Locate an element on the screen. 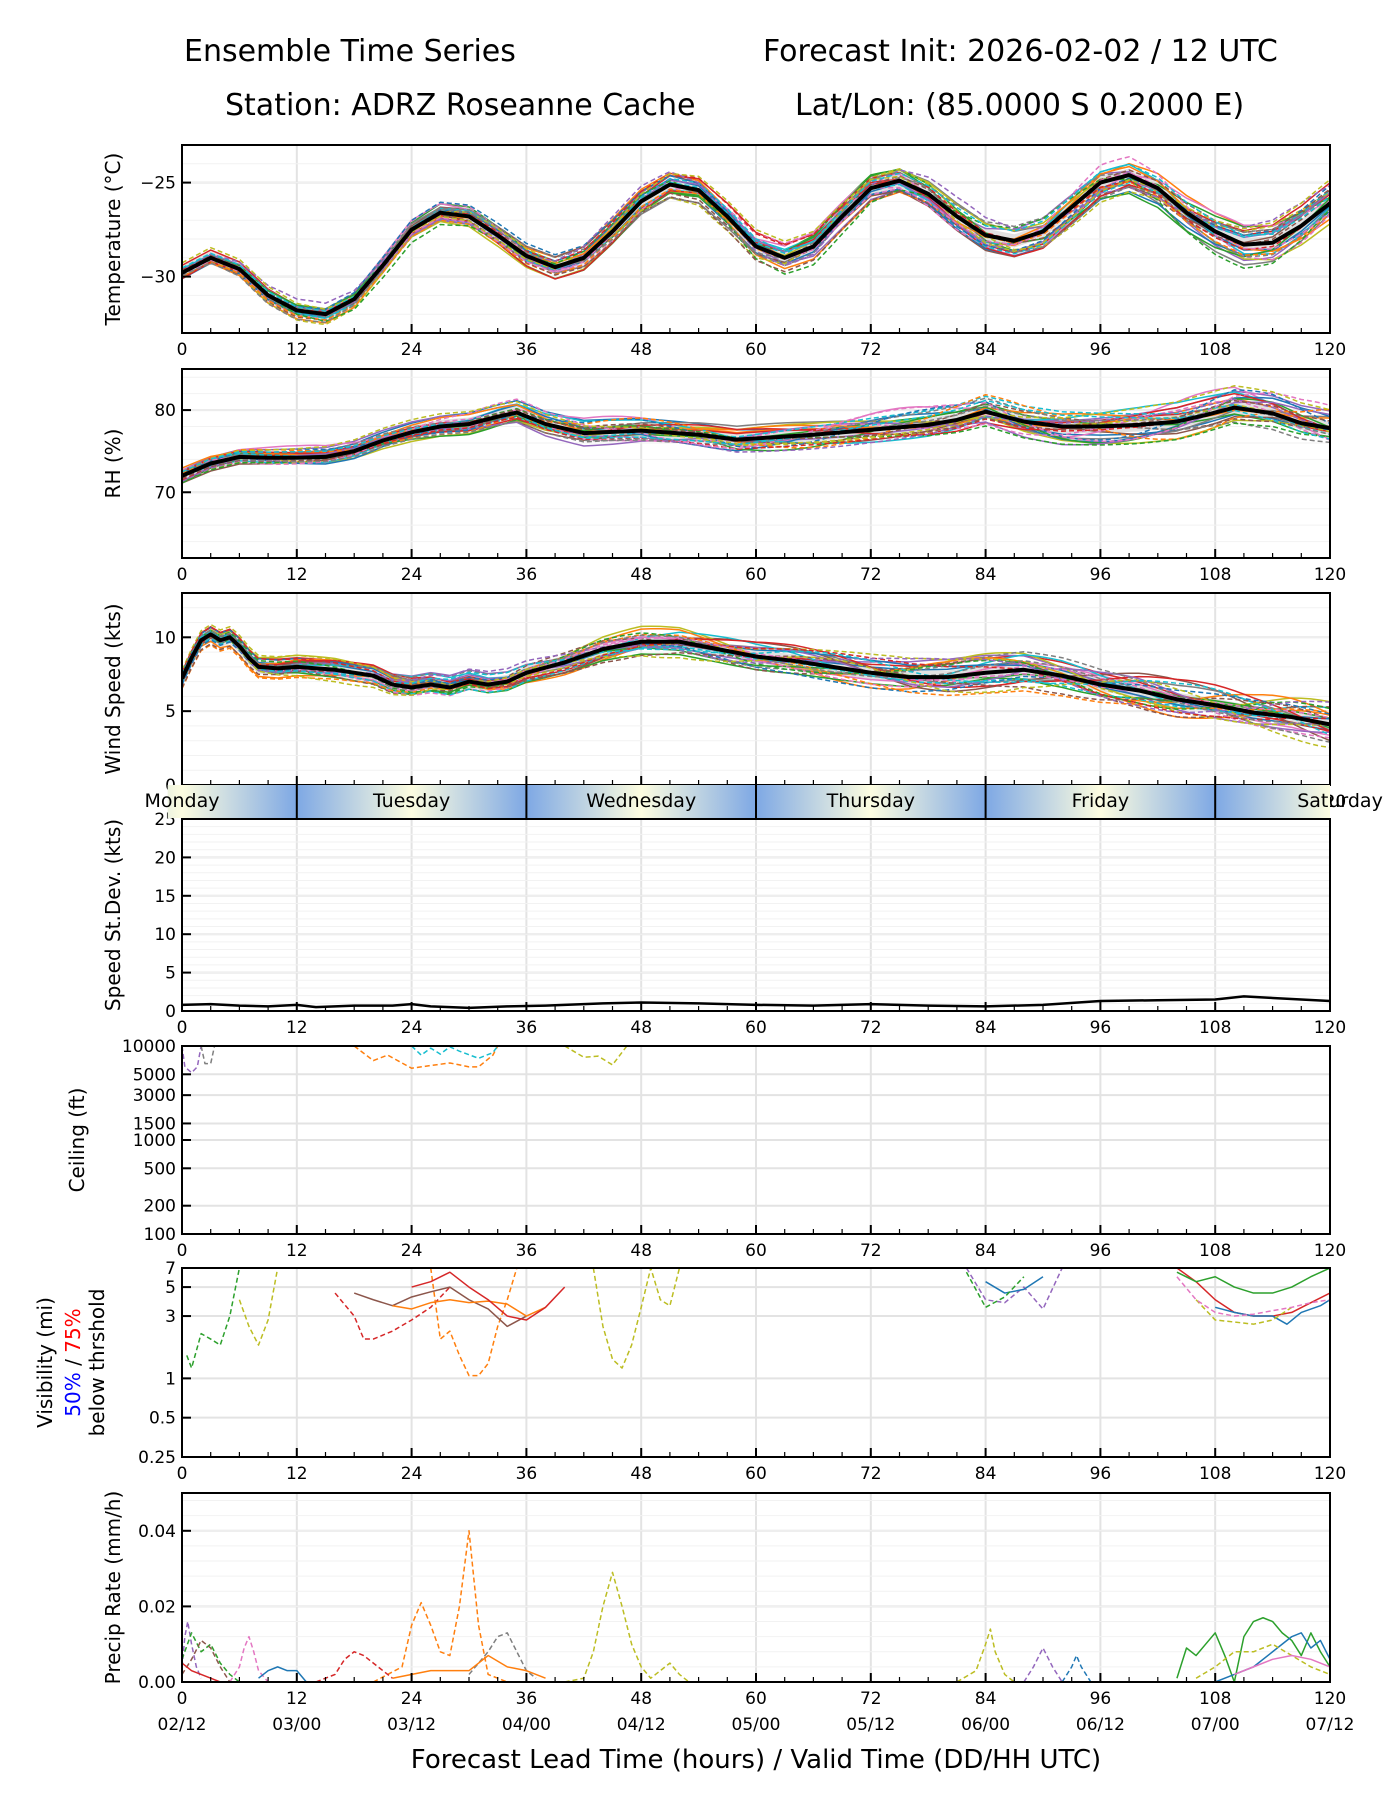  day-label-thursday: Thursday is located at coordinates (870, 801).